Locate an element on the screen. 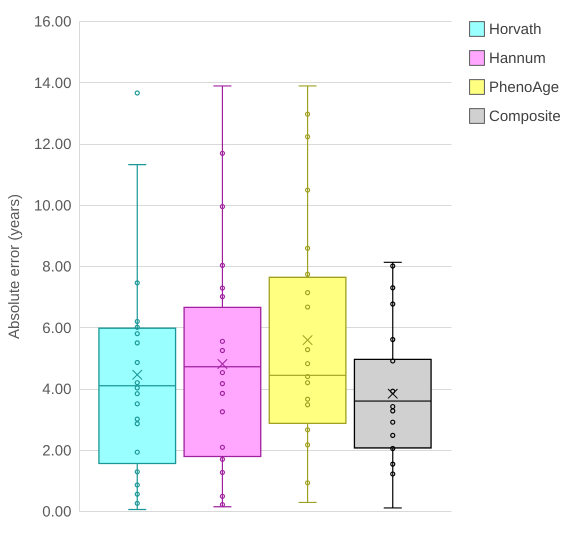 Image resolution: width=583 pixels, height=533 pixels. y-tick-label: 16.00 is located at coordinates (53, 22).